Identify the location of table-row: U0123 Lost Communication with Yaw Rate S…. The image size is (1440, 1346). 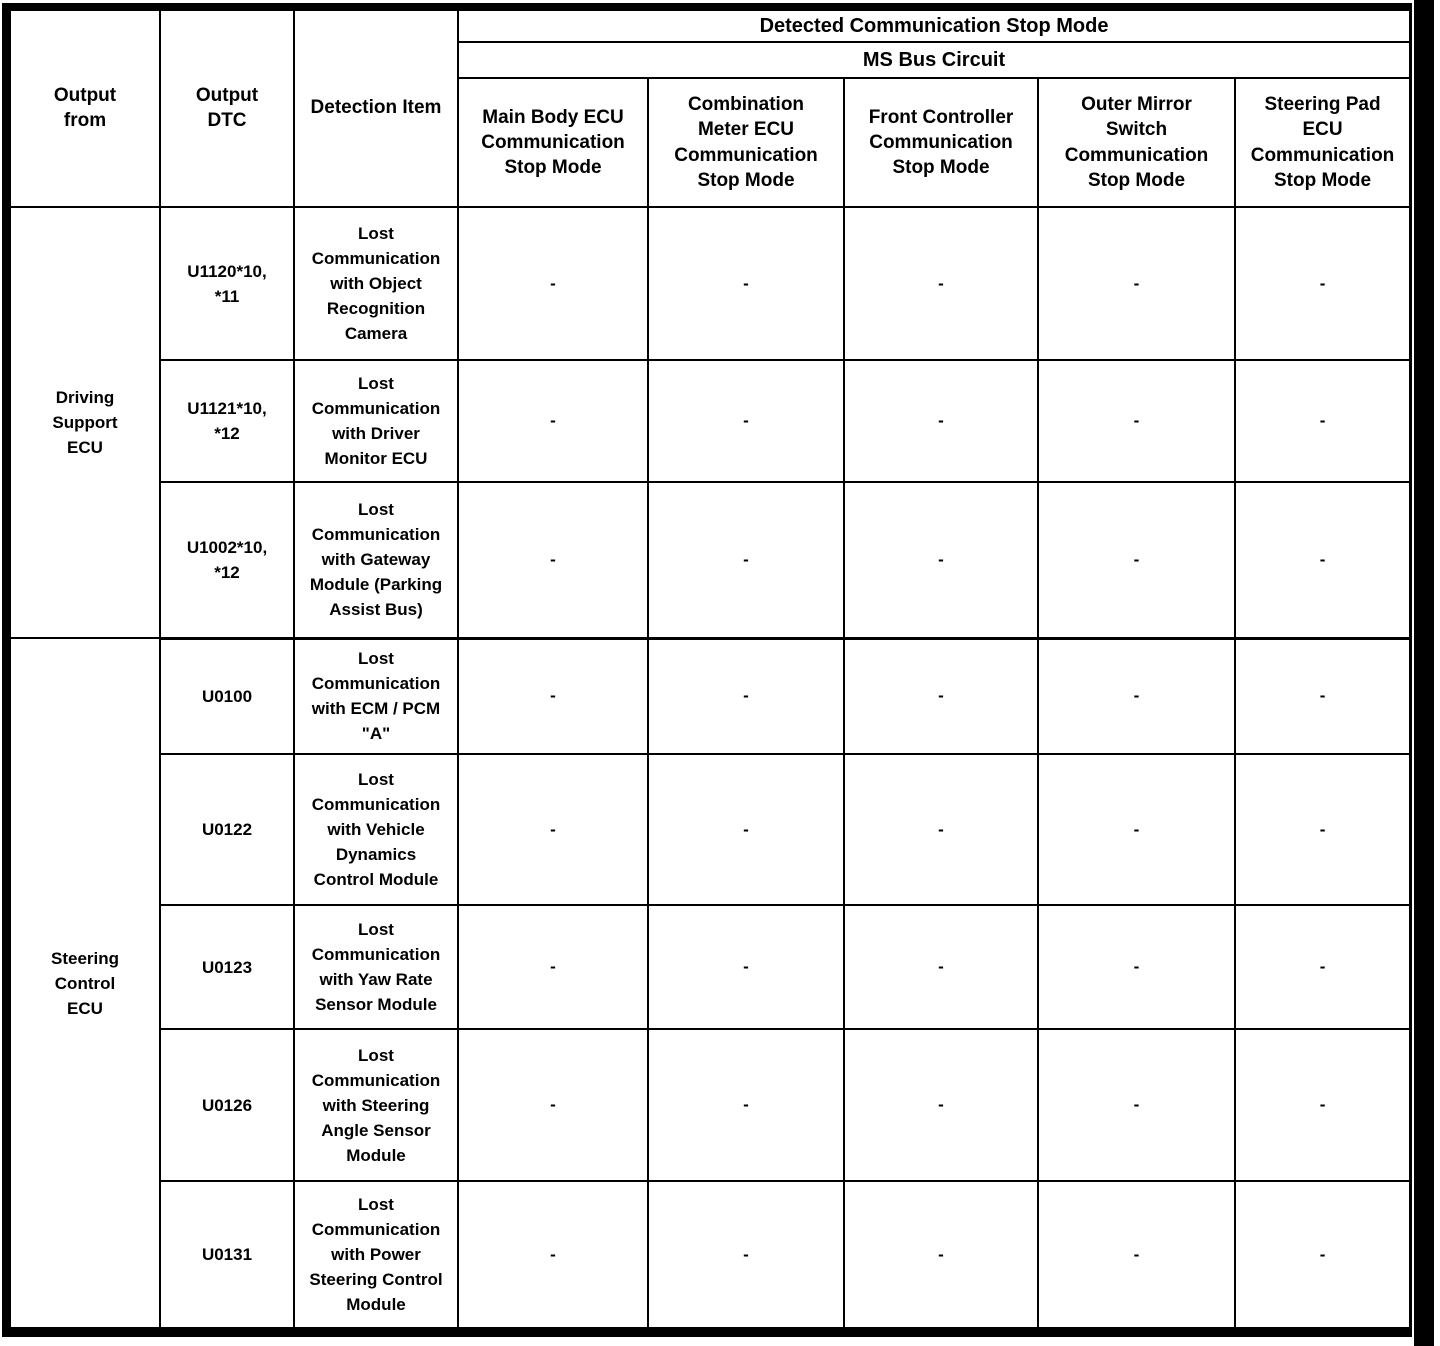
(711, 967).